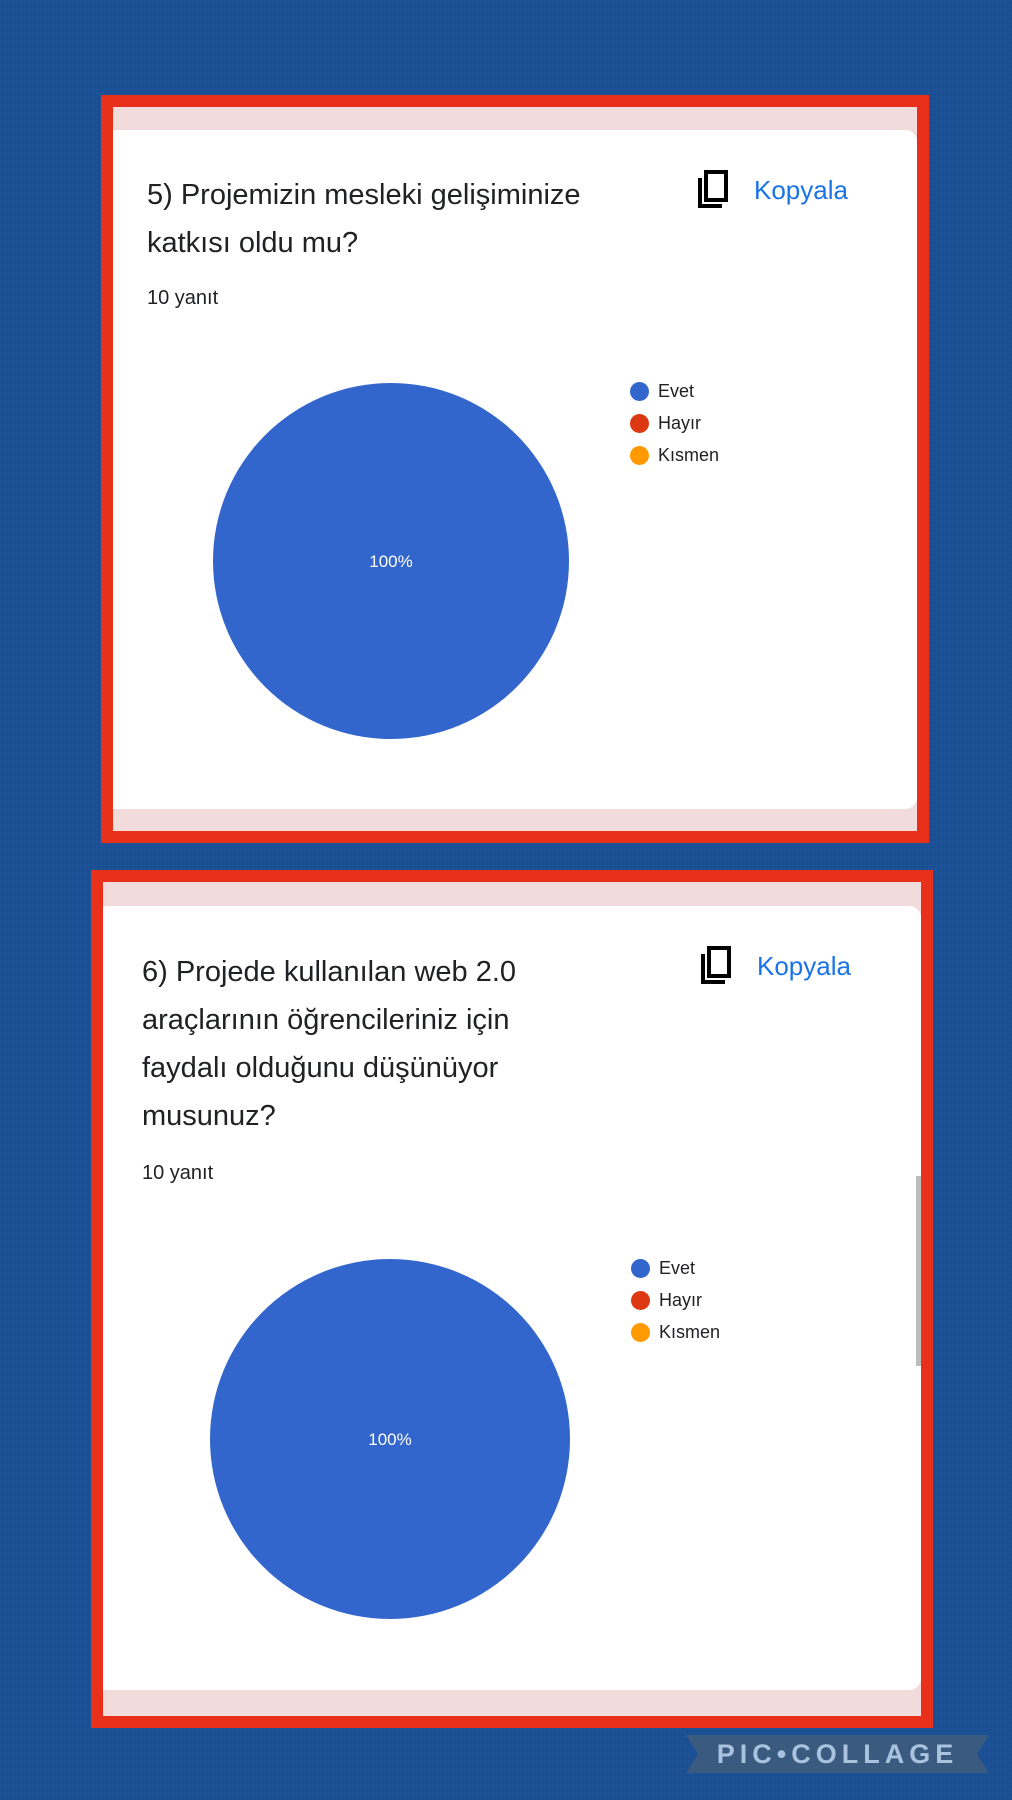 This screenshot has height=1800, width=1012. I want to click on title-line: faydalı olduğunu düşünüyor, so click(320, 1068).